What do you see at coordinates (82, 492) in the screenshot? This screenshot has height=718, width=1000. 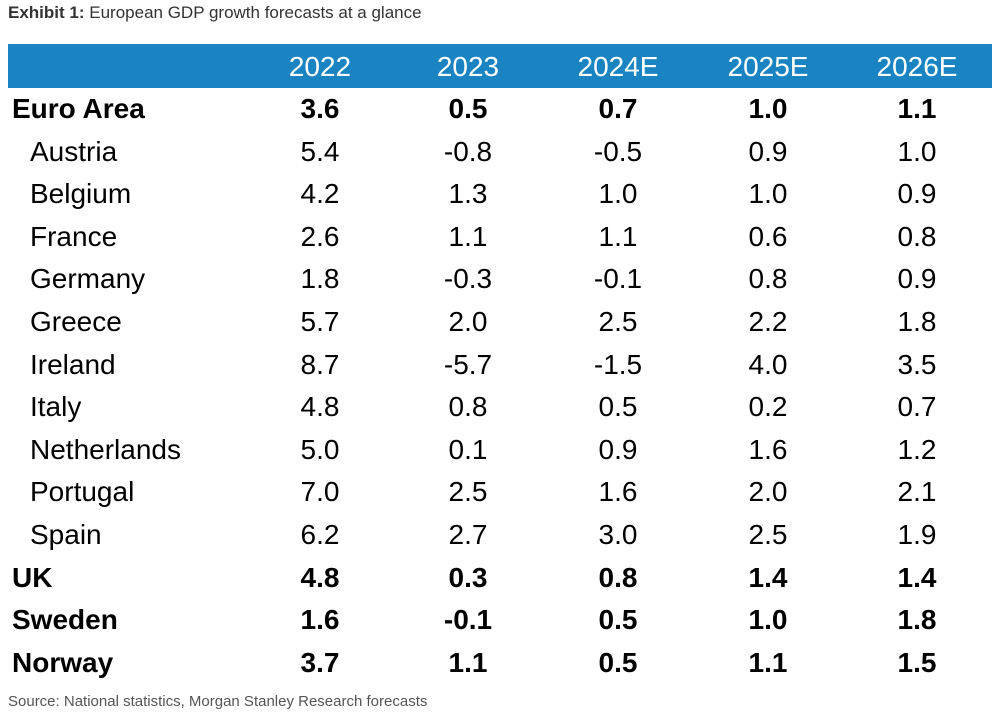 I see `row-label-portugal: Portugal` at bounding box center [82, 492].